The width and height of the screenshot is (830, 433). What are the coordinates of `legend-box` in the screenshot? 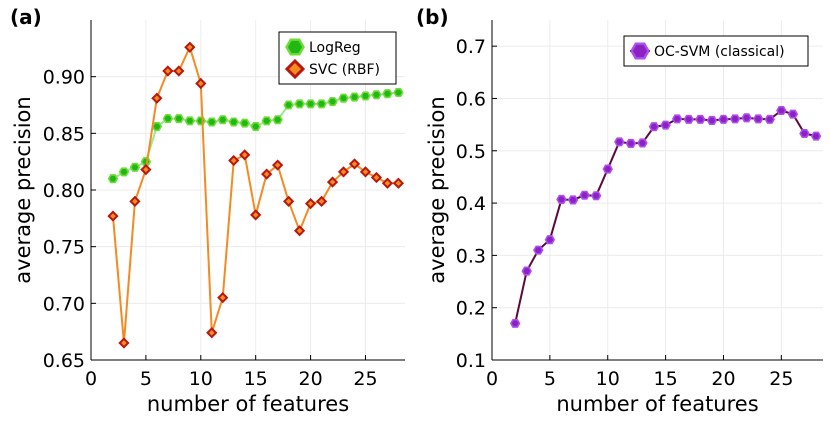 It's located at (716, 51).